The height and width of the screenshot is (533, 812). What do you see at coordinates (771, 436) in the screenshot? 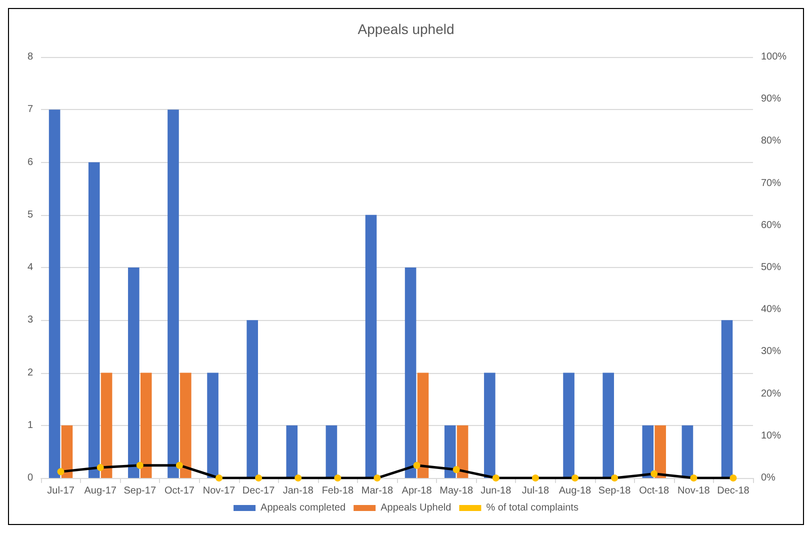
I see `y2-tick-label: 10%` at bounding box center [771, 436].